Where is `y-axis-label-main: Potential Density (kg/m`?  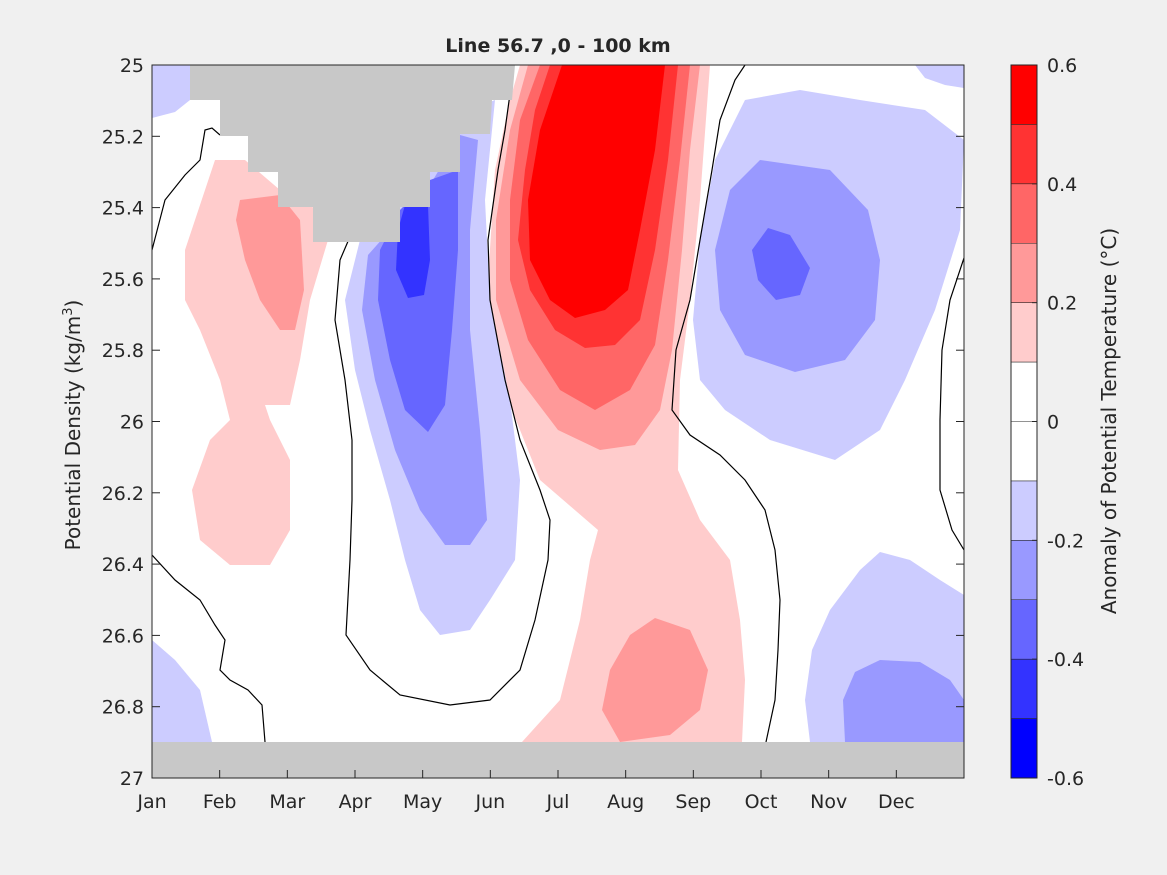 y-axis-label-main: Potential Density (kg/m is located at coordinates (73, 433).